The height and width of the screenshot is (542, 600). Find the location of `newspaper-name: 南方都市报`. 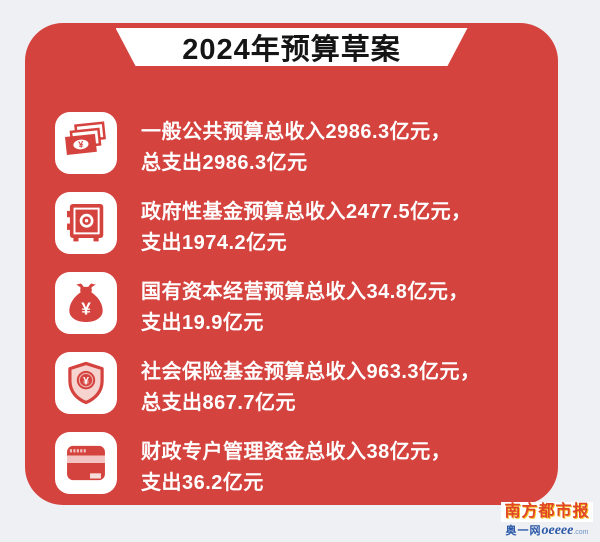

newspaper-name: 南方都市报 is located at coordinates (547, 512).